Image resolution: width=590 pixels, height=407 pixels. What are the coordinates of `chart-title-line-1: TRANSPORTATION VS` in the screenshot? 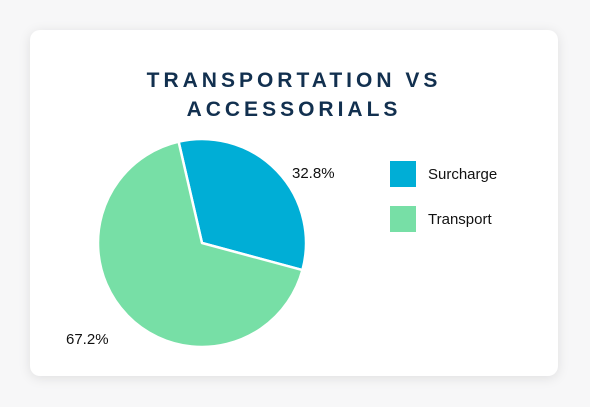 It's located at (294, 80).